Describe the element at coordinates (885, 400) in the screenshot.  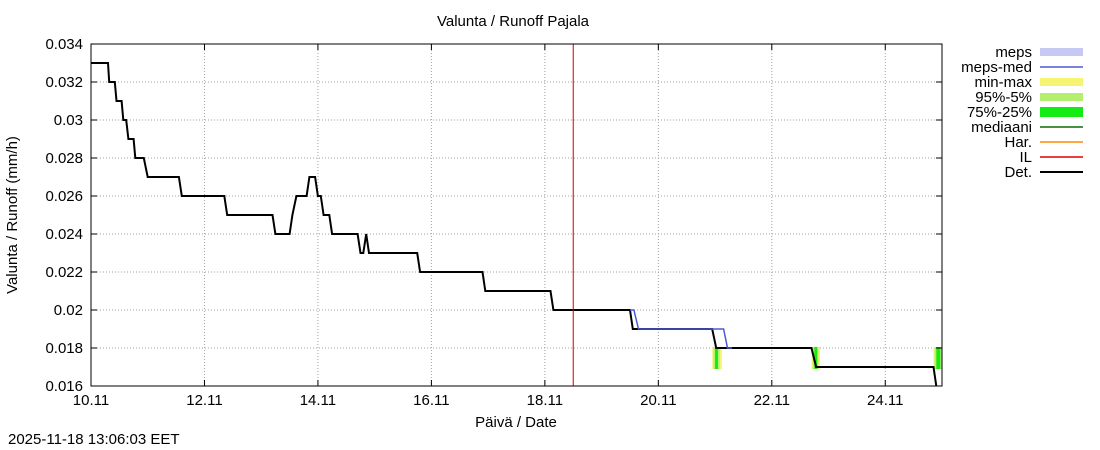
I see `x-tick-label: 24.11` at that location.